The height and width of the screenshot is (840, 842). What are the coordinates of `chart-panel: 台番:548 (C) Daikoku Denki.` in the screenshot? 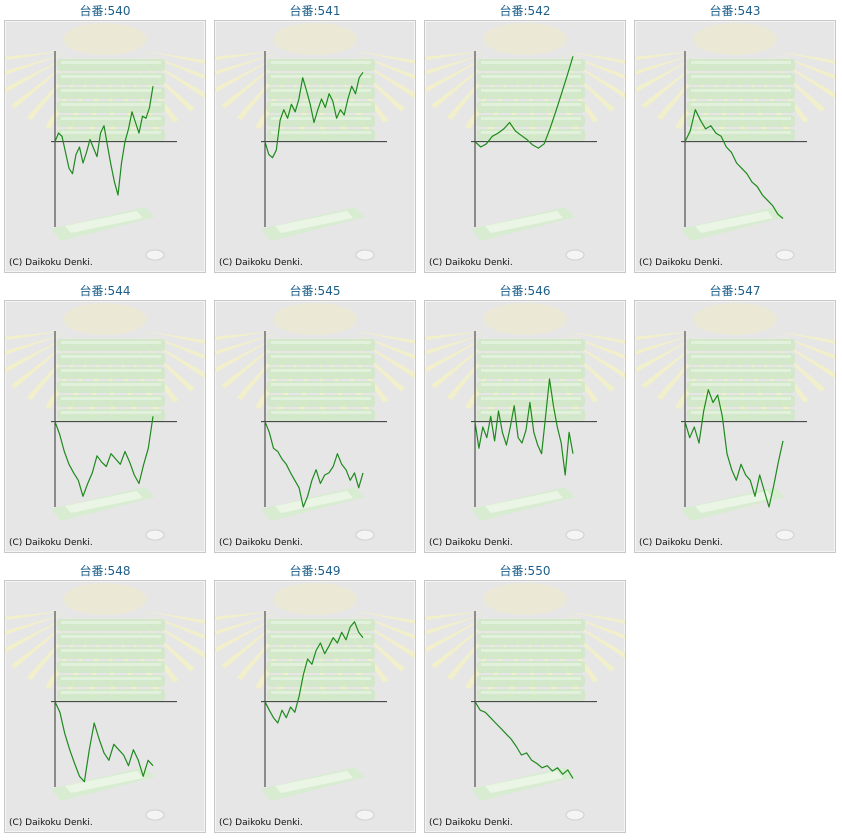 It's located at (105, 697).